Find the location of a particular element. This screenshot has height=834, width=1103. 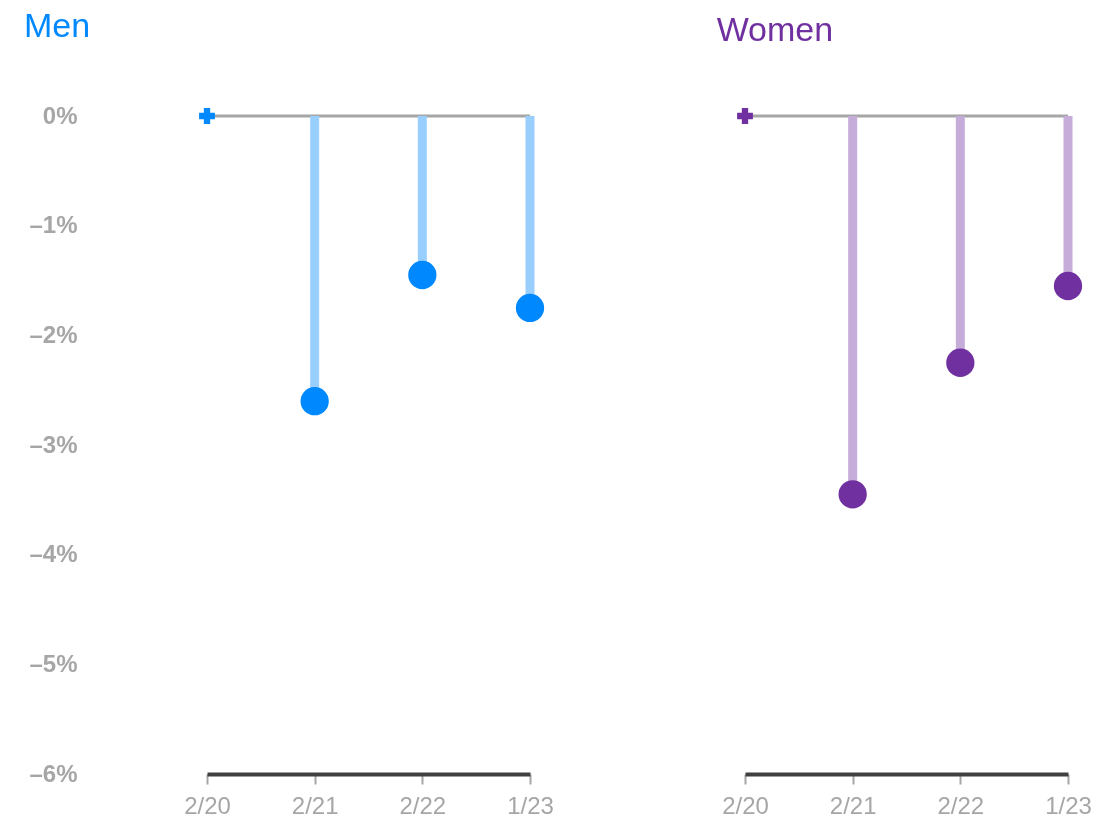

y-tick-label: 0% is located at coordinates (60, 115).